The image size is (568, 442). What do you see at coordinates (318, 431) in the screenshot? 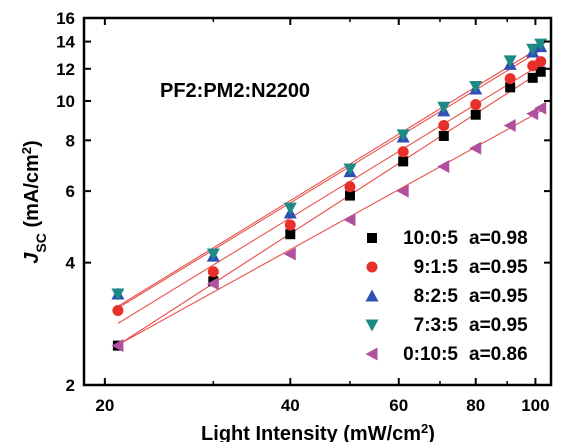
I see `x-axis-title: Light Intensity (mW/cm2)` at bounding box center [318, 431].